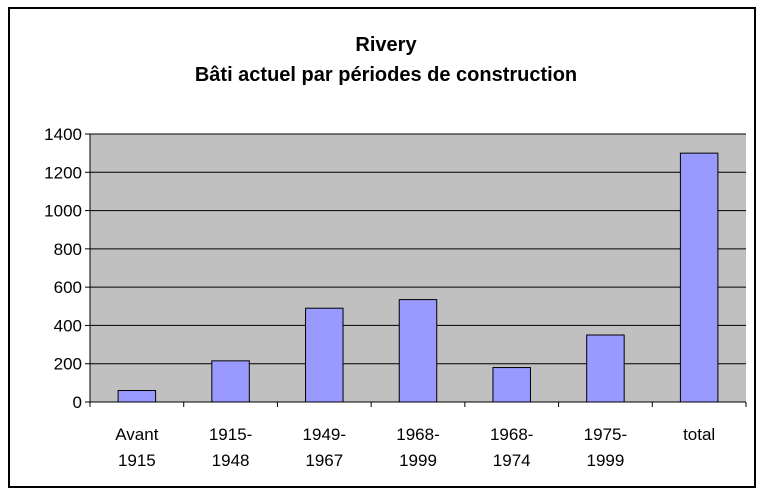 This screenshot has height=499, width=768. Describe the element at coordinates (67, 268) in the screenshot. I see `y-axis-ticks: 0 200 400 600 800 1000 1200 1400` at that location.